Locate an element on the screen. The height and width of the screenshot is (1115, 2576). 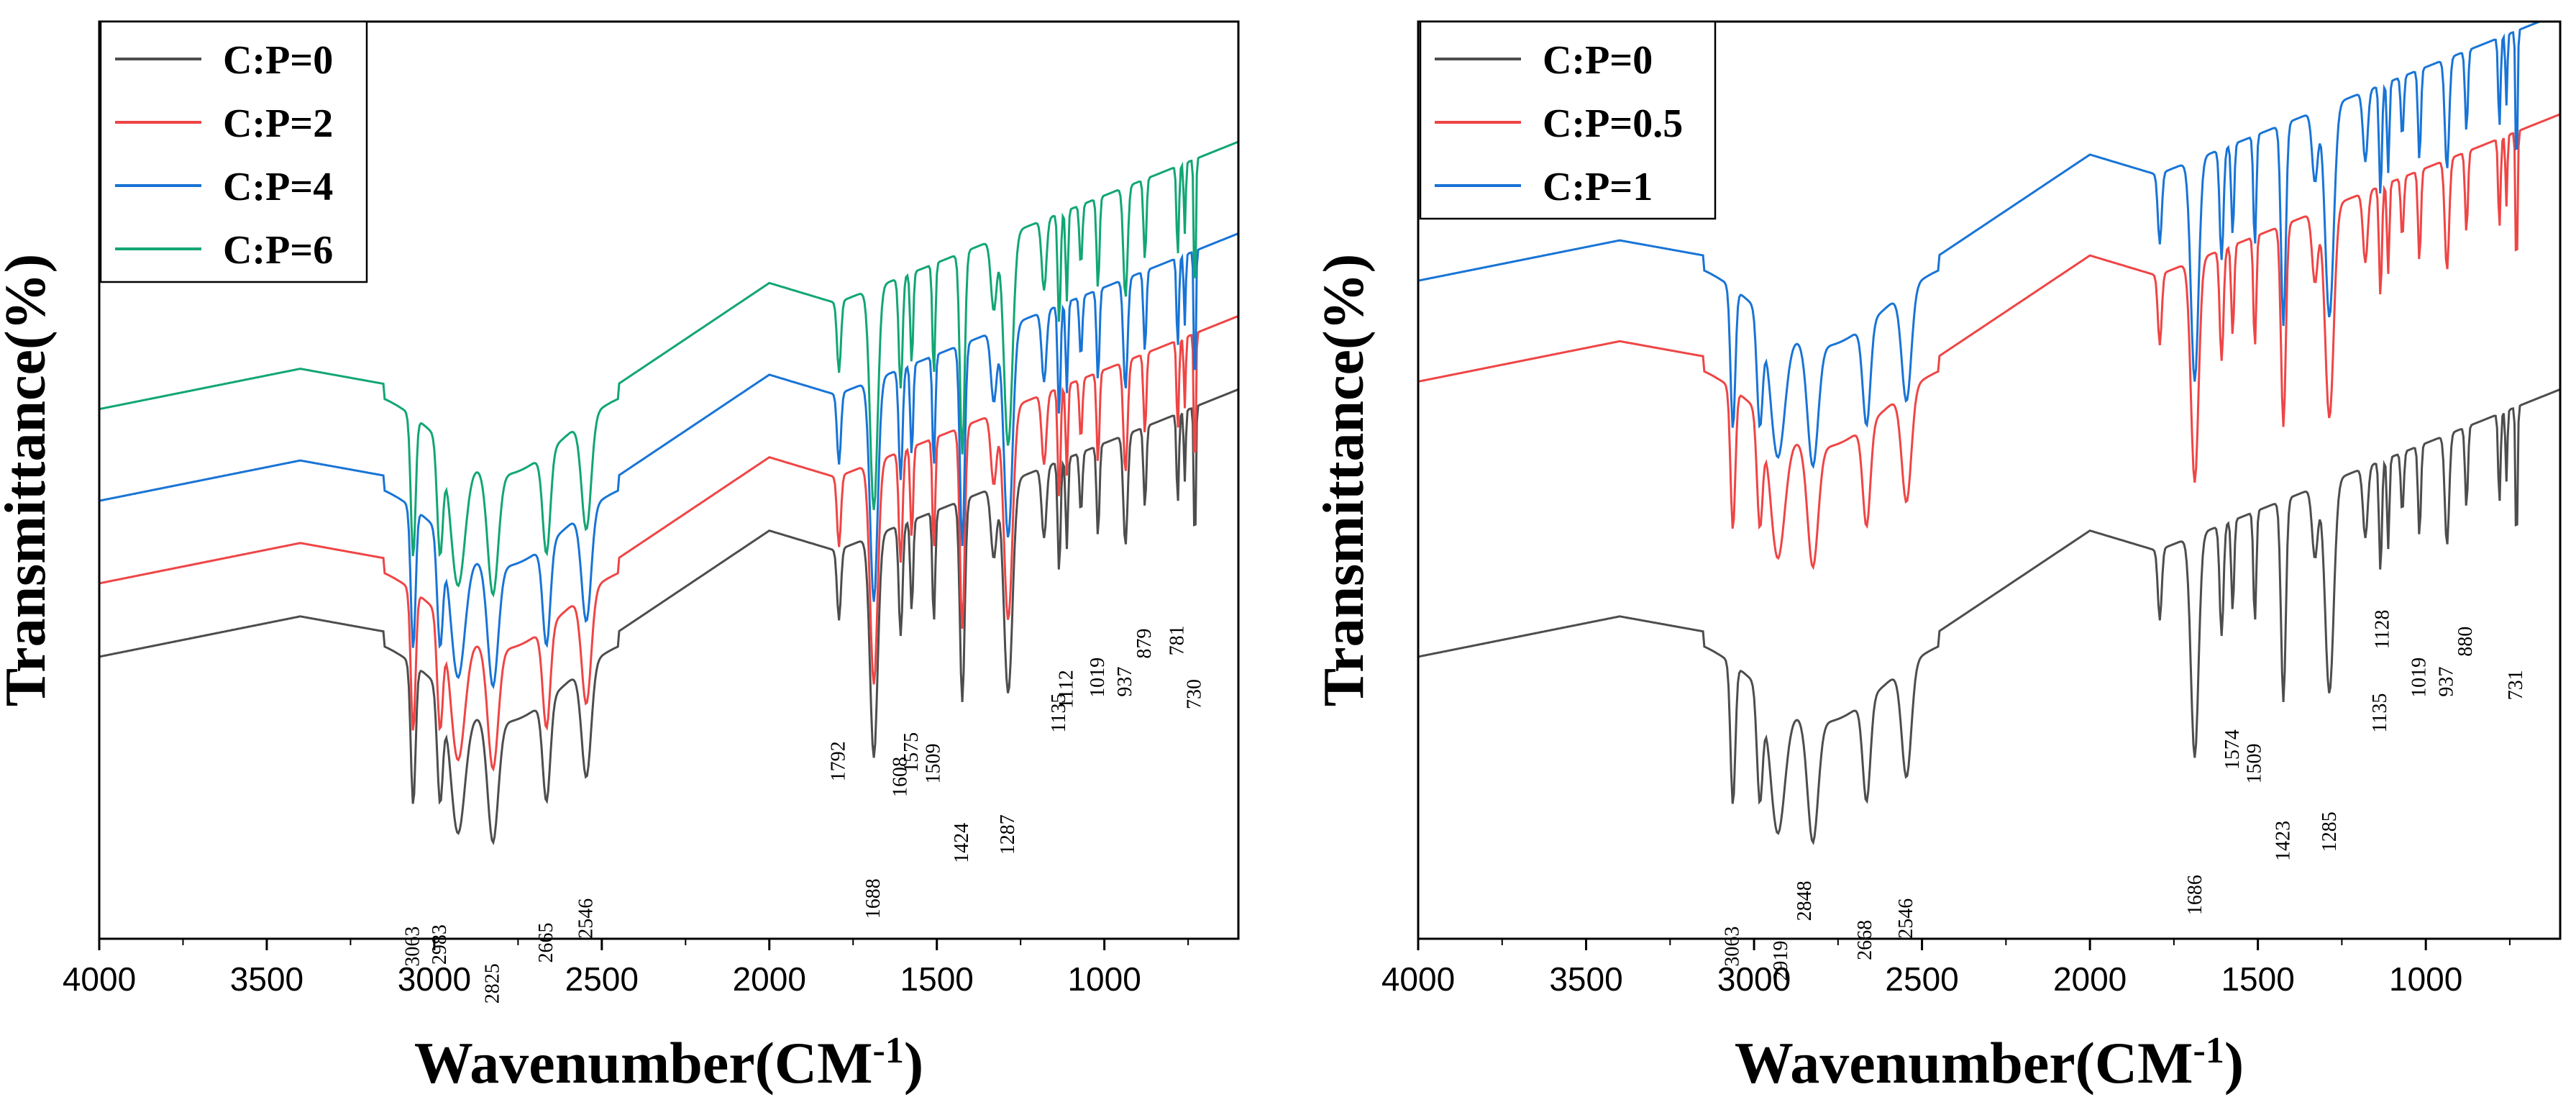
peak-label: 1423 is located at coordinates (2284, 841).